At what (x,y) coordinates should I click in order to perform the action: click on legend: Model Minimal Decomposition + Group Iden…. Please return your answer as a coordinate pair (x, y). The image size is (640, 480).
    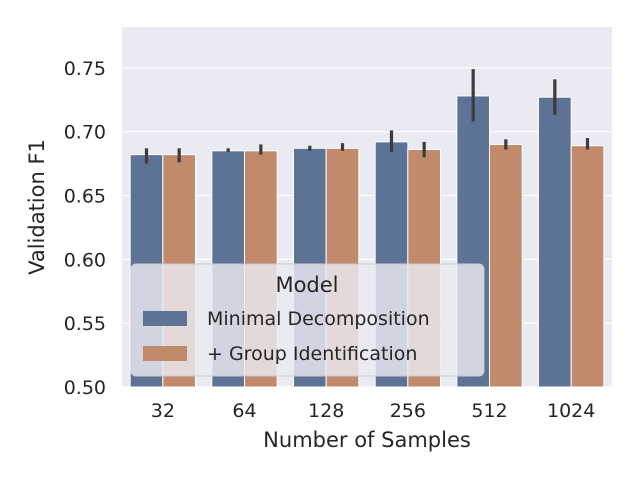
    Looking at the image, I should click on (307, 320).